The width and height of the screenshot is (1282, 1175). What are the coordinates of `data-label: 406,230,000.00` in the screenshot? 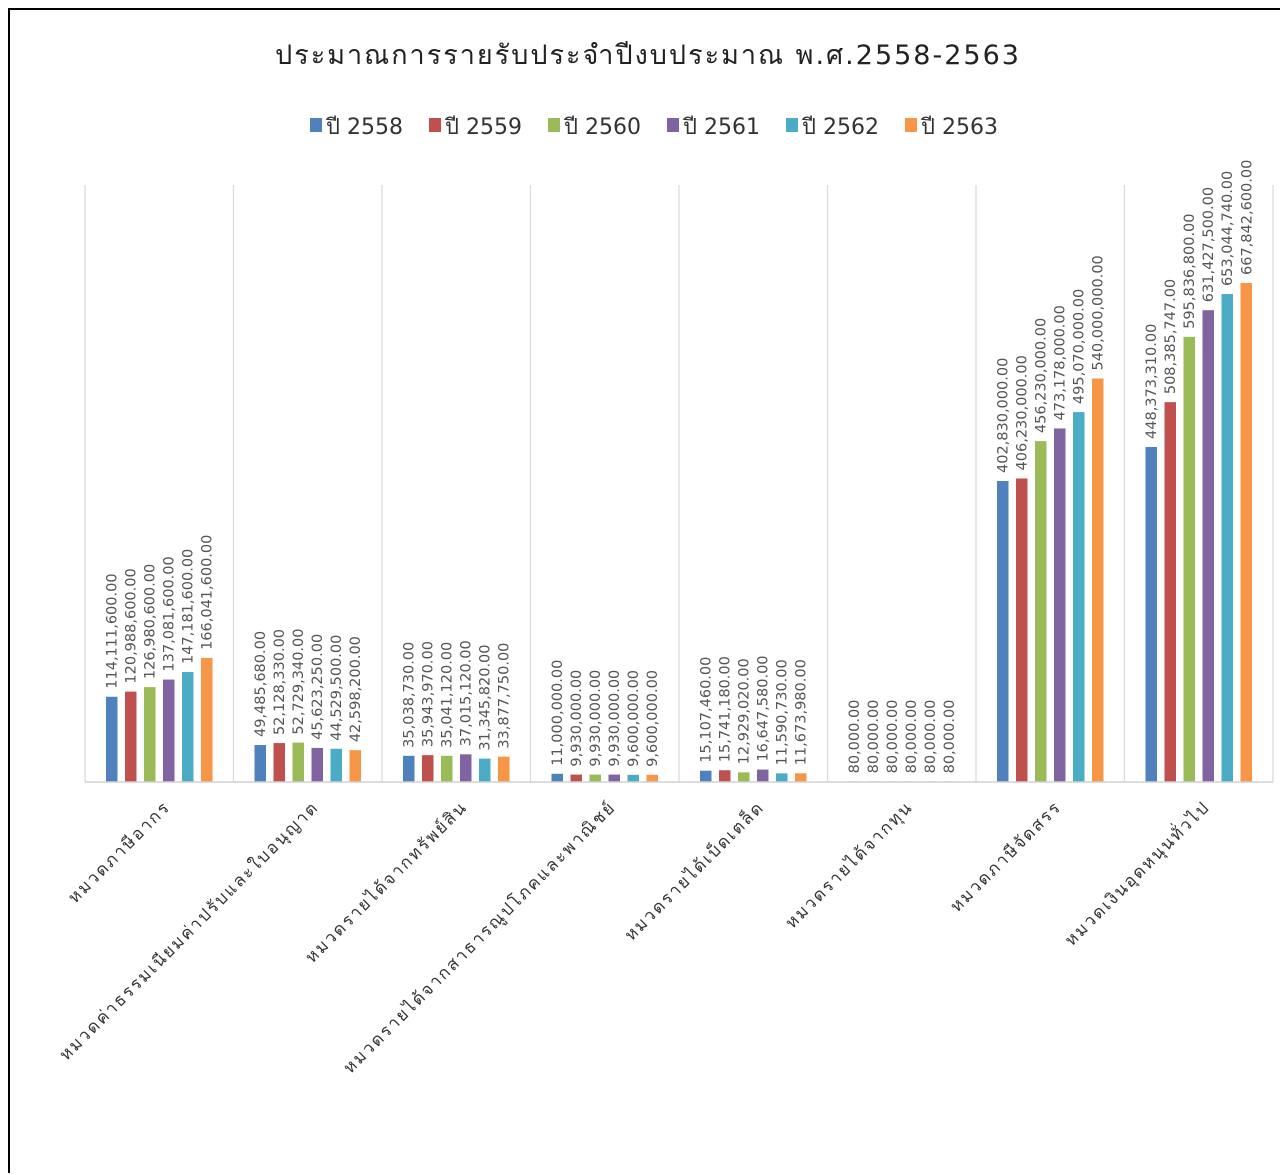 It's located at (1023, 412).